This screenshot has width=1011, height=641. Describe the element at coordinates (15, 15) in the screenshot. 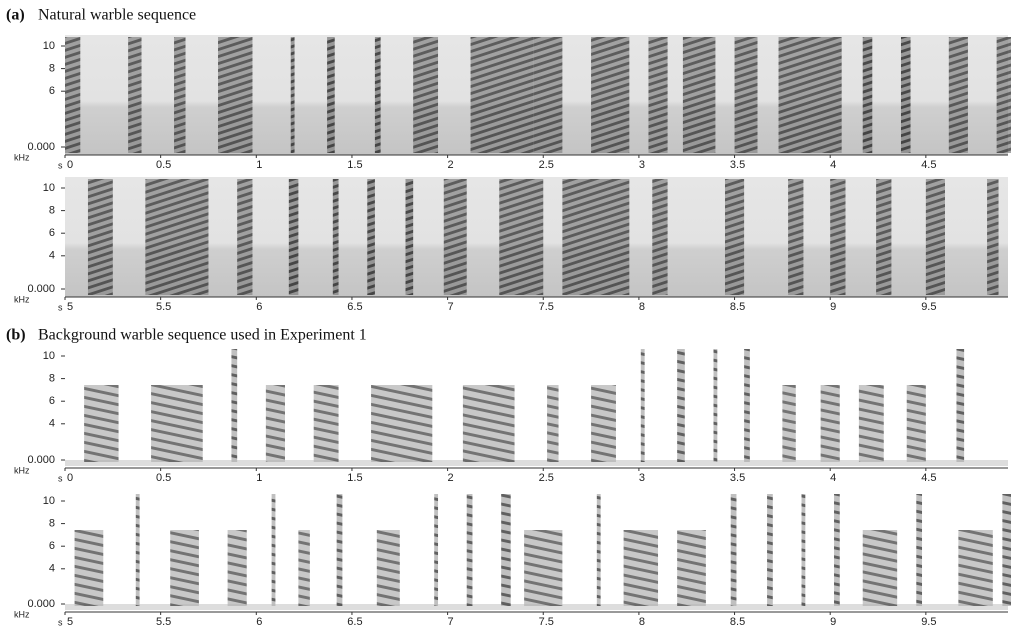

I see `panel-label: (a)` at that location.